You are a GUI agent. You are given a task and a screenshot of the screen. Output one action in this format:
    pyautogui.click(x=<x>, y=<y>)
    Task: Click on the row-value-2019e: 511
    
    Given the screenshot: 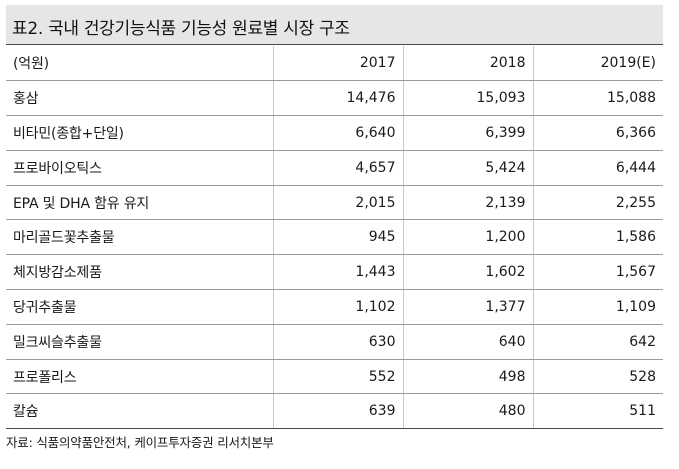 What is the action you would take?
    pyautogui.click(x=597, y=411)
    